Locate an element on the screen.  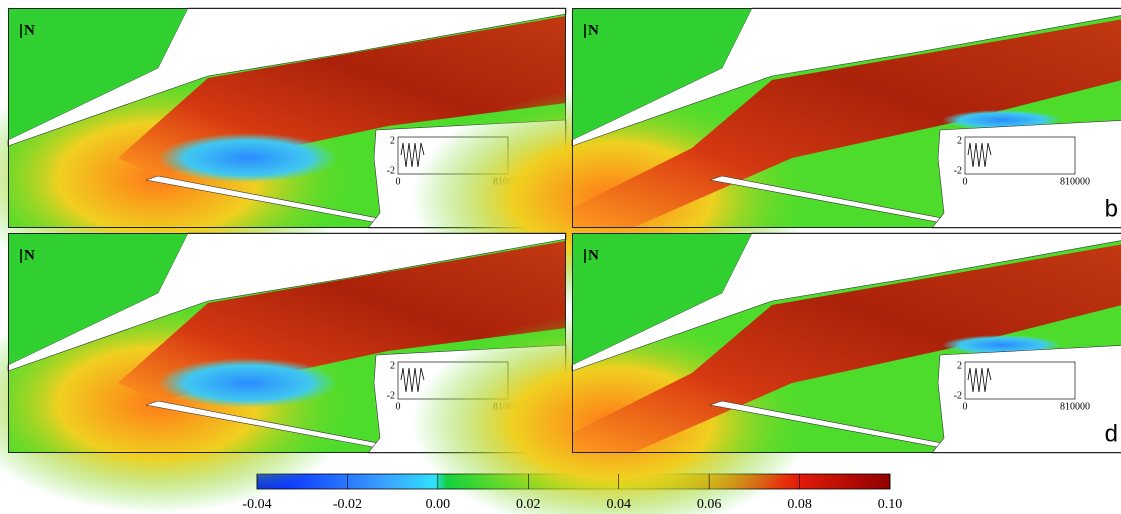
colorbar-tick-label: 0.06 is located at coordinates (709, 504).